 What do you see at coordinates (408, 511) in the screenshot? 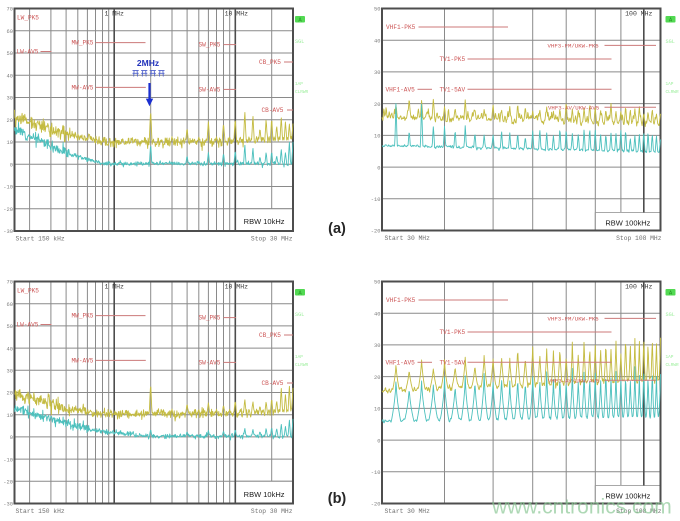
I see `svg-text: Start 30 MHz` at bounding box center [408, 511].